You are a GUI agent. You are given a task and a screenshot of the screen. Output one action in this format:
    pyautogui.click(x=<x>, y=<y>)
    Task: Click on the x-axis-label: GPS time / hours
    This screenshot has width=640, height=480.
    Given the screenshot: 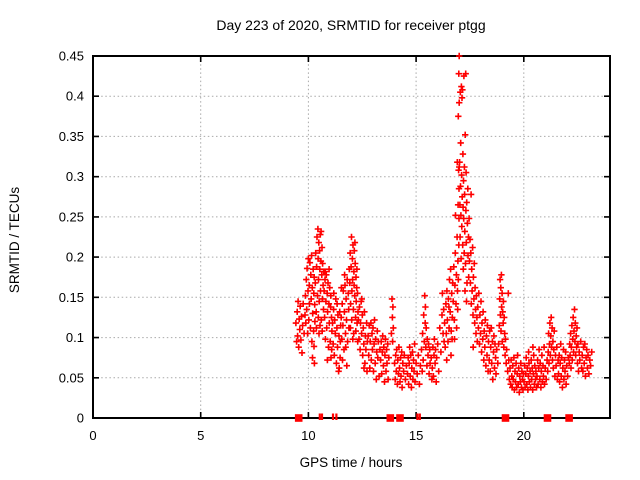 What is the action you would take?
    pyautogui.click(x=351, y=462)
    